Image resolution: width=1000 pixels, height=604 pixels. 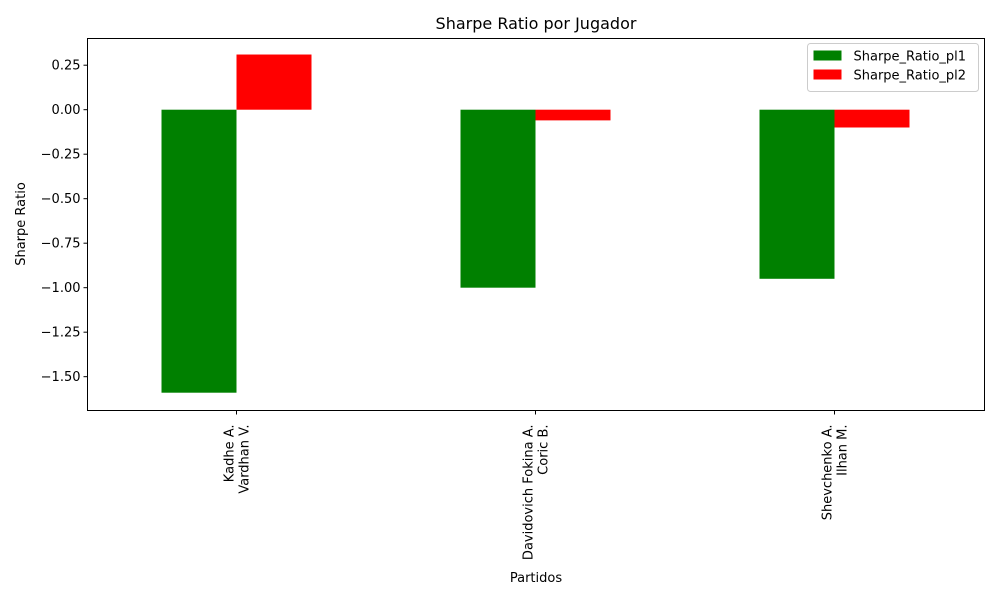 What do you see at coordinates (61, 155) in the screenshot?
I see `y-tick-label: −0.25` at bounding box center [61, 155].